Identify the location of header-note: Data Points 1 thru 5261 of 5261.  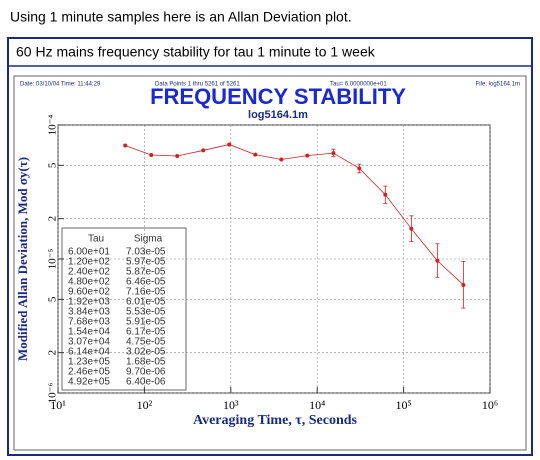
(197, 85).